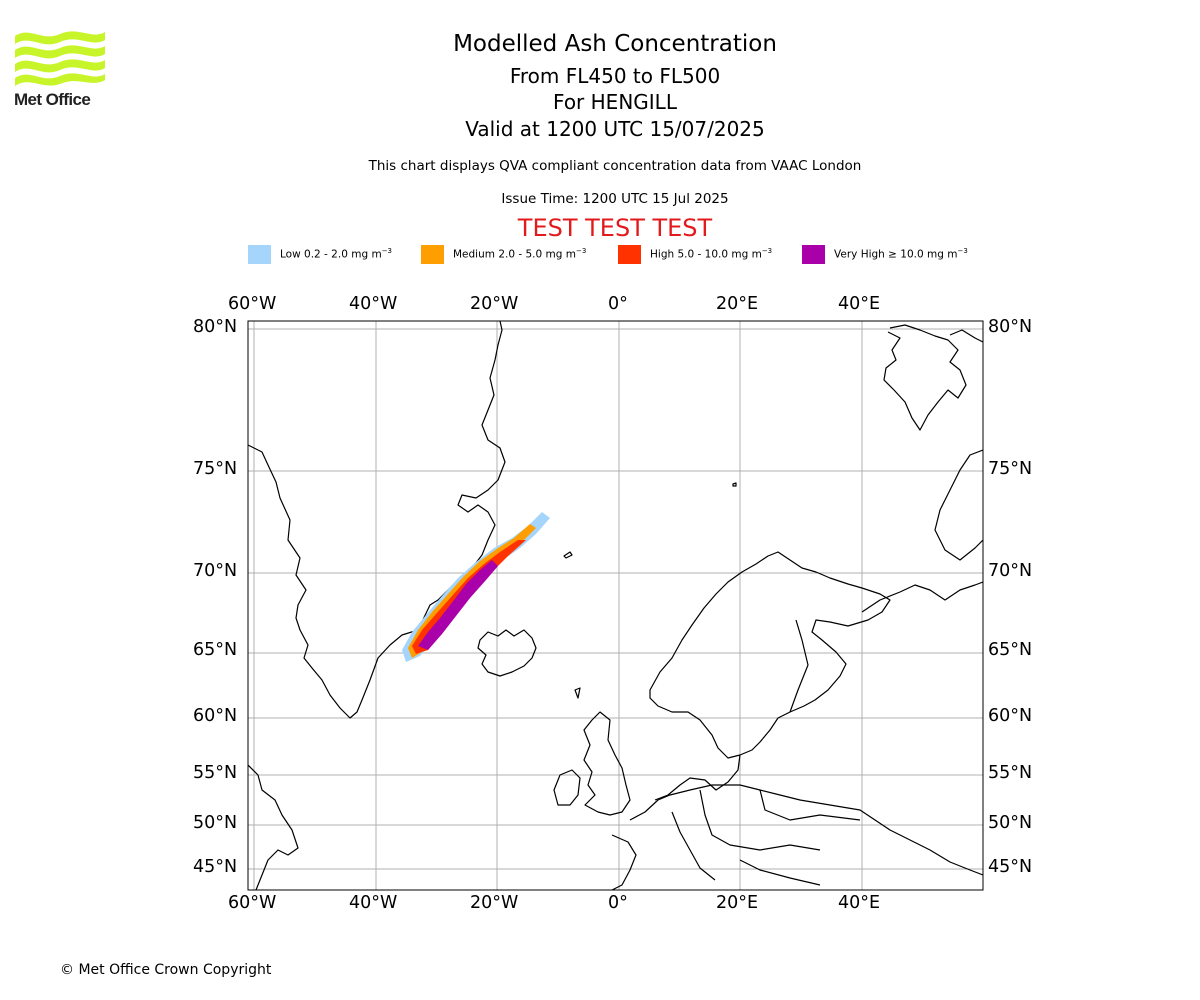 The height and width of the screenshot is (1000, 1200). I want to click on legend-swatch-high, so click(629, 254).